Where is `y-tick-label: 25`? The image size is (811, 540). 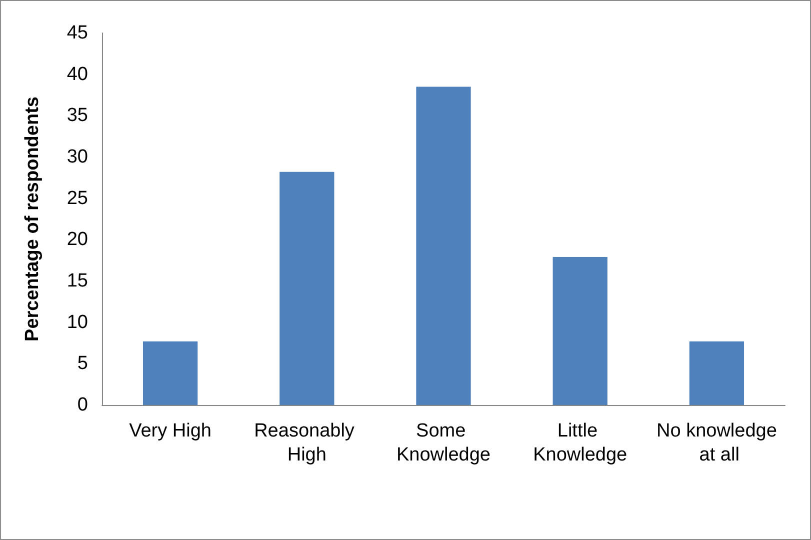 y-tick-label: 25 is located at coordinates (77, 198).